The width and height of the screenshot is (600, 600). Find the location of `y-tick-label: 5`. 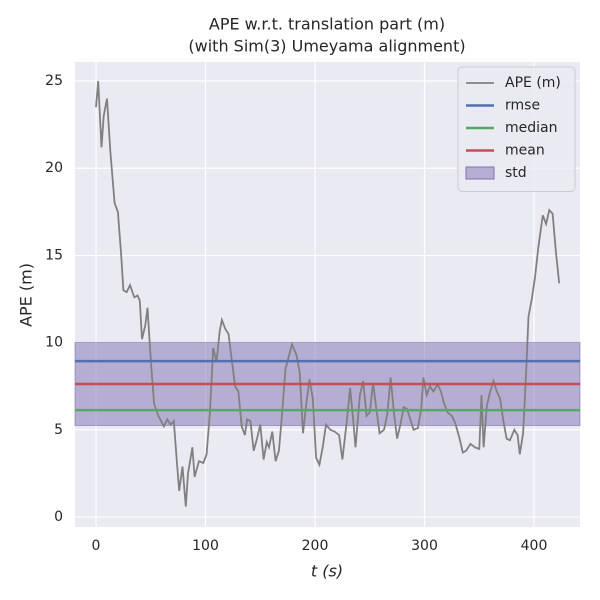

y-tick-label: 5 is located at coordinates (58, 430).